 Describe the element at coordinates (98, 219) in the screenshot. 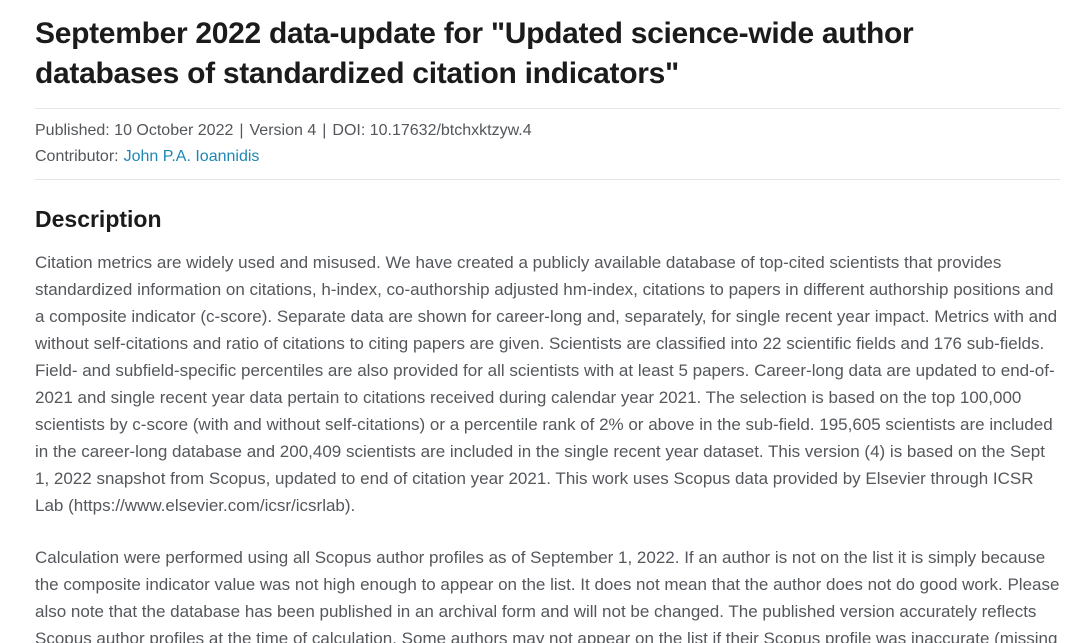

I see `description-heading: Description` at that location.